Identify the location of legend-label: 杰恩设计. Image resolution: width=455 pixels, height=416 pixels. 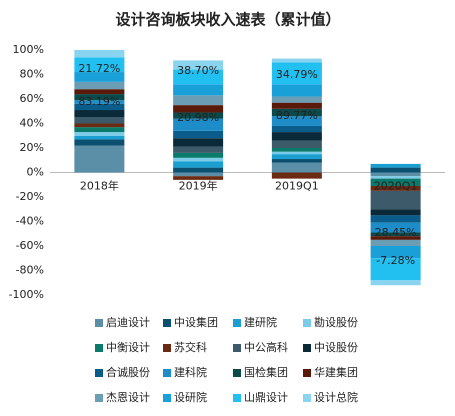
(128, 397).